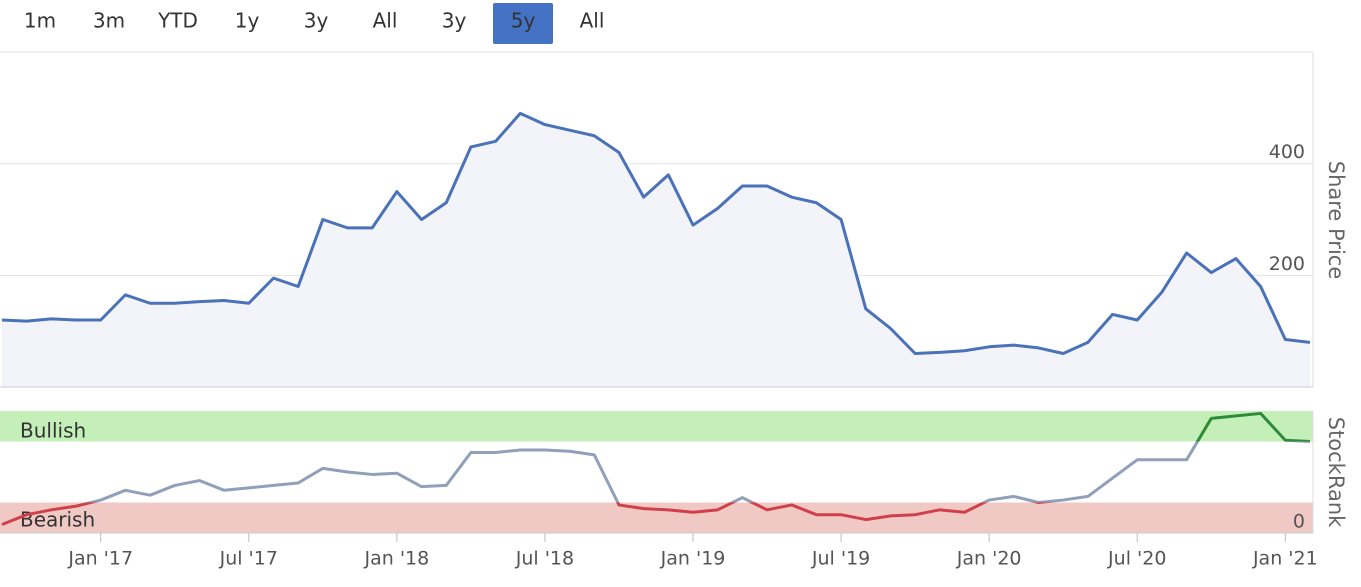 The height and width of the screenshot is (587, 1361). I want to click on y-tick-label: 0, so click(1299, 522).